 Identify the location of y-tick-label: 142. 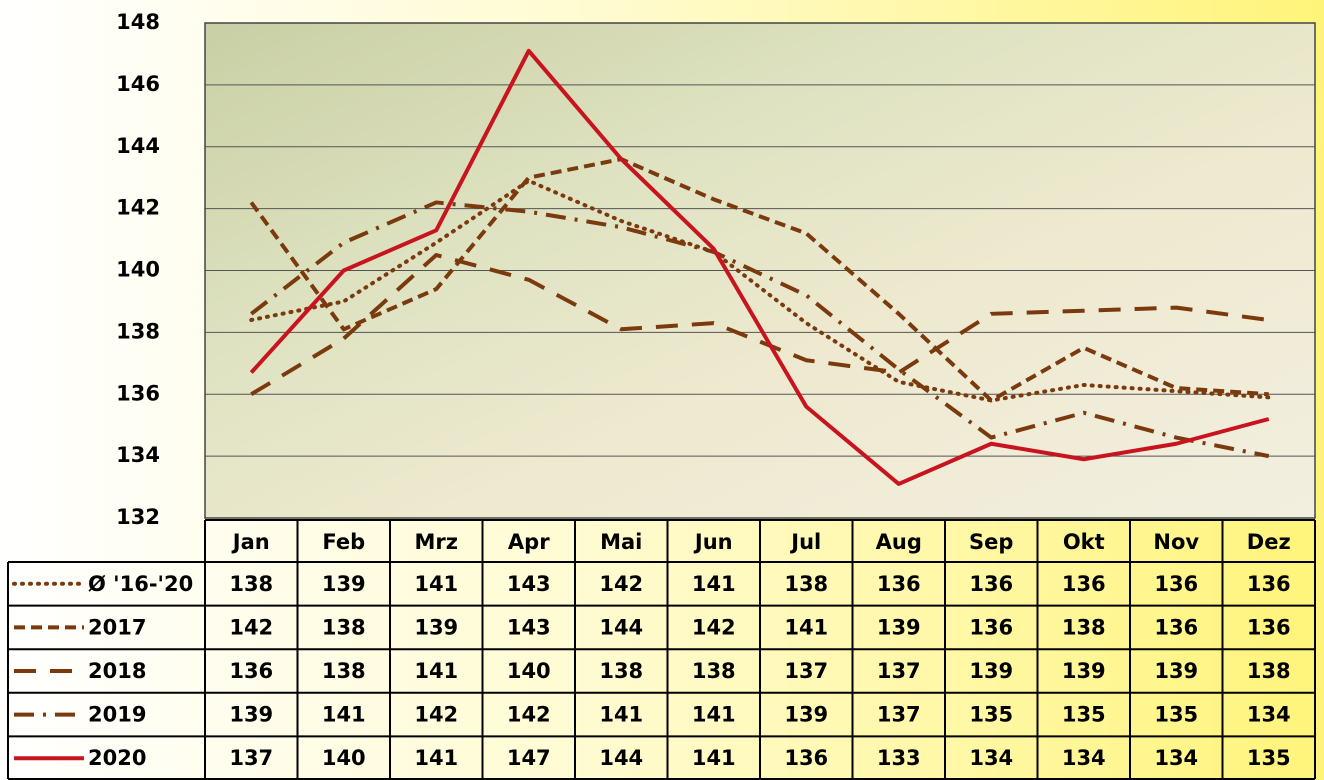
(138, 208).